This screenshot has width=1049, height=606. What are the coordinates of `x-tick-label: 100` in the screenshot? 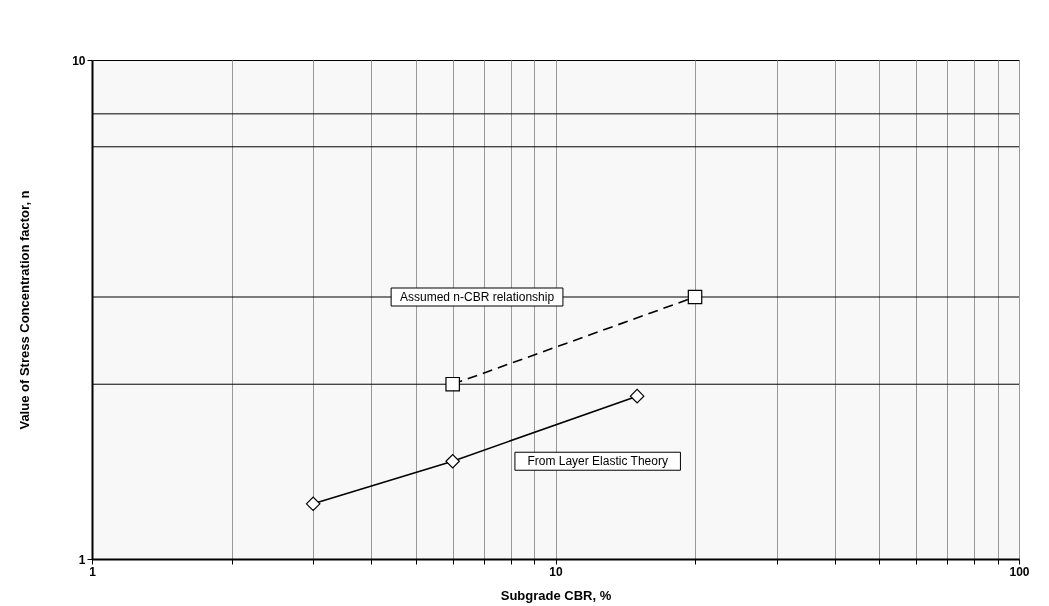 It's located at (1019, 571).